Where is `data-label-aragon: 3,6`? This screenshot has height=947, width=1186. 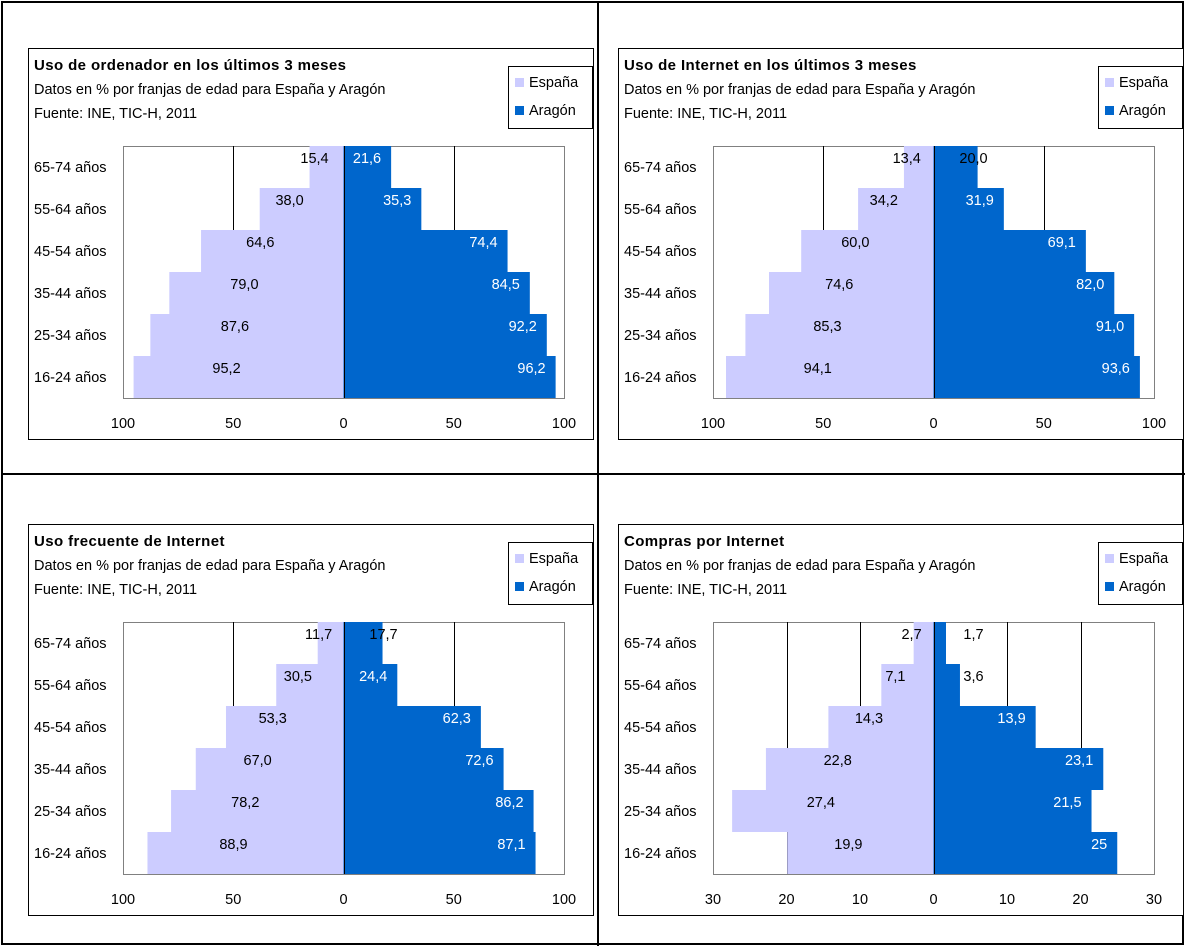 data-label-aragon: 3,6 is located at coordinates (973, 677).